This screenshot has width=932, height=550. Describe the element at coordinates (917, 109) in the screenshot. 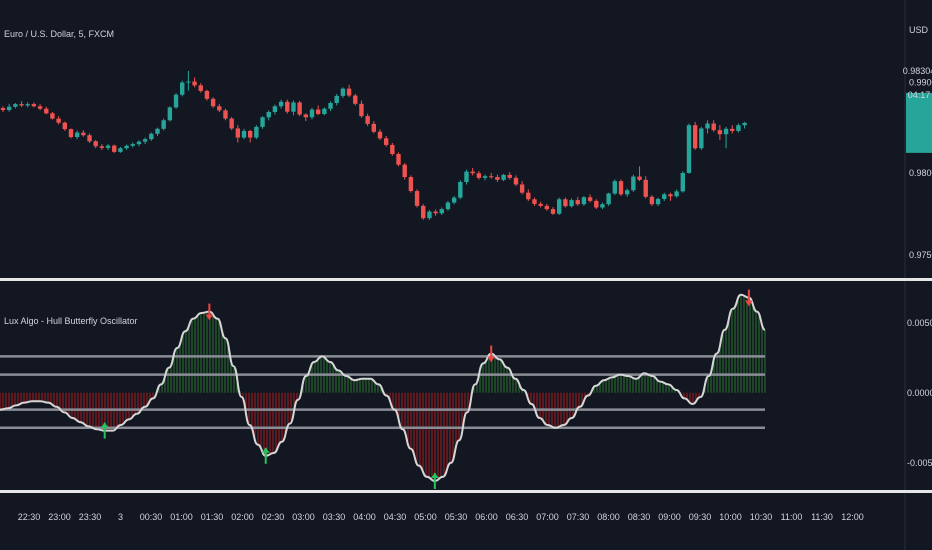

I see `last-price-tag: 0.98304 04:17` at that location.